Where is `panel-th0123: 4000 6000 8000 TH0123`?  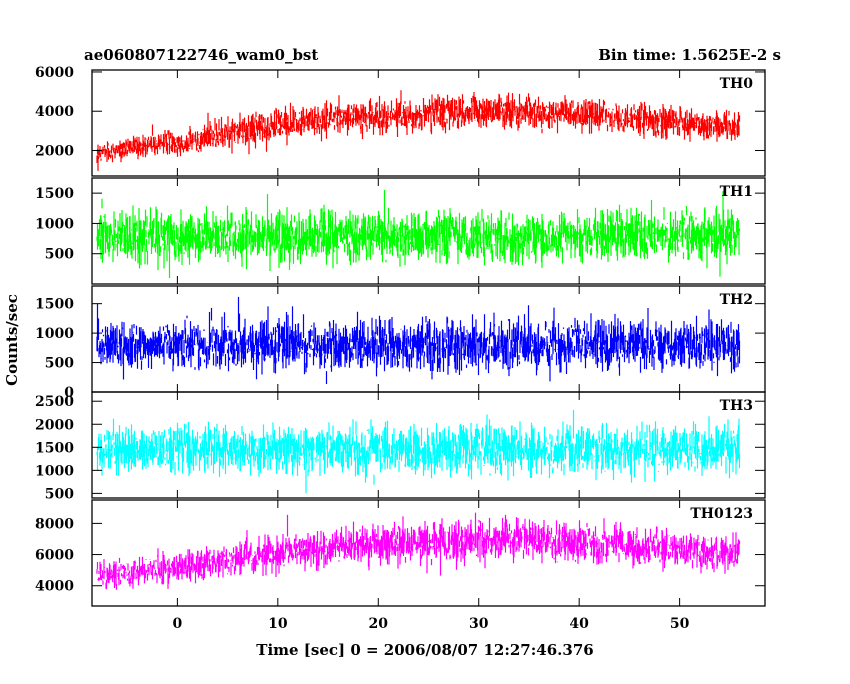
panel-th0123: 4000 6000 8000 TH0123 is located at coordinates (400, 553).